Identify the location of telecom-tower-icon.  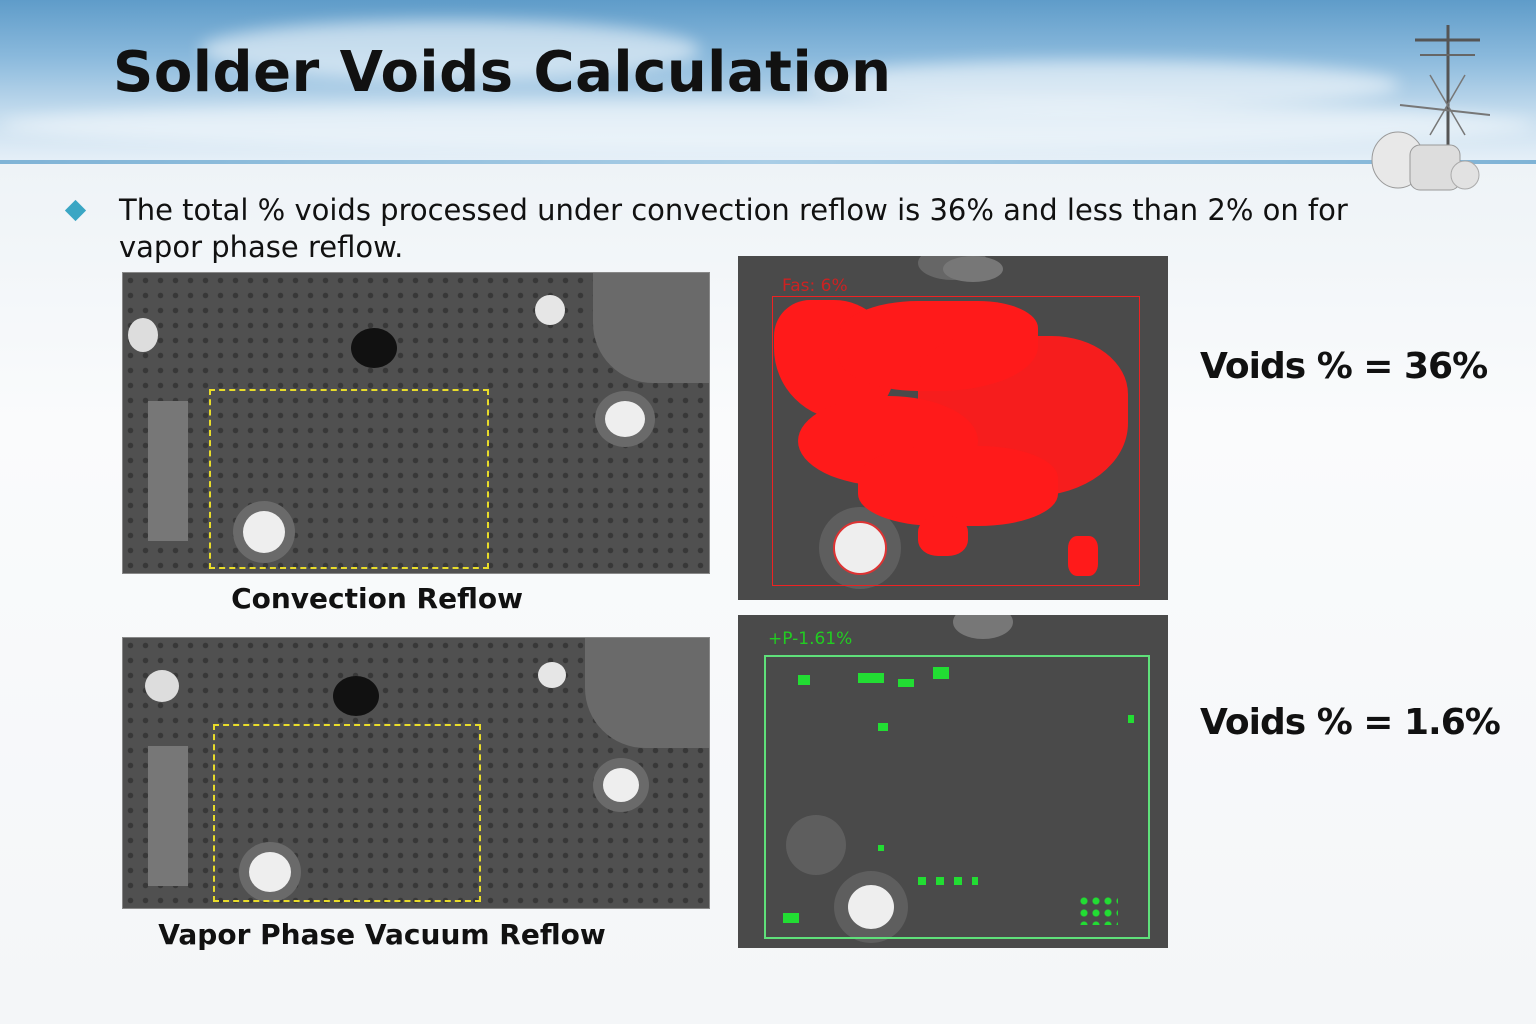
(1430, 108).